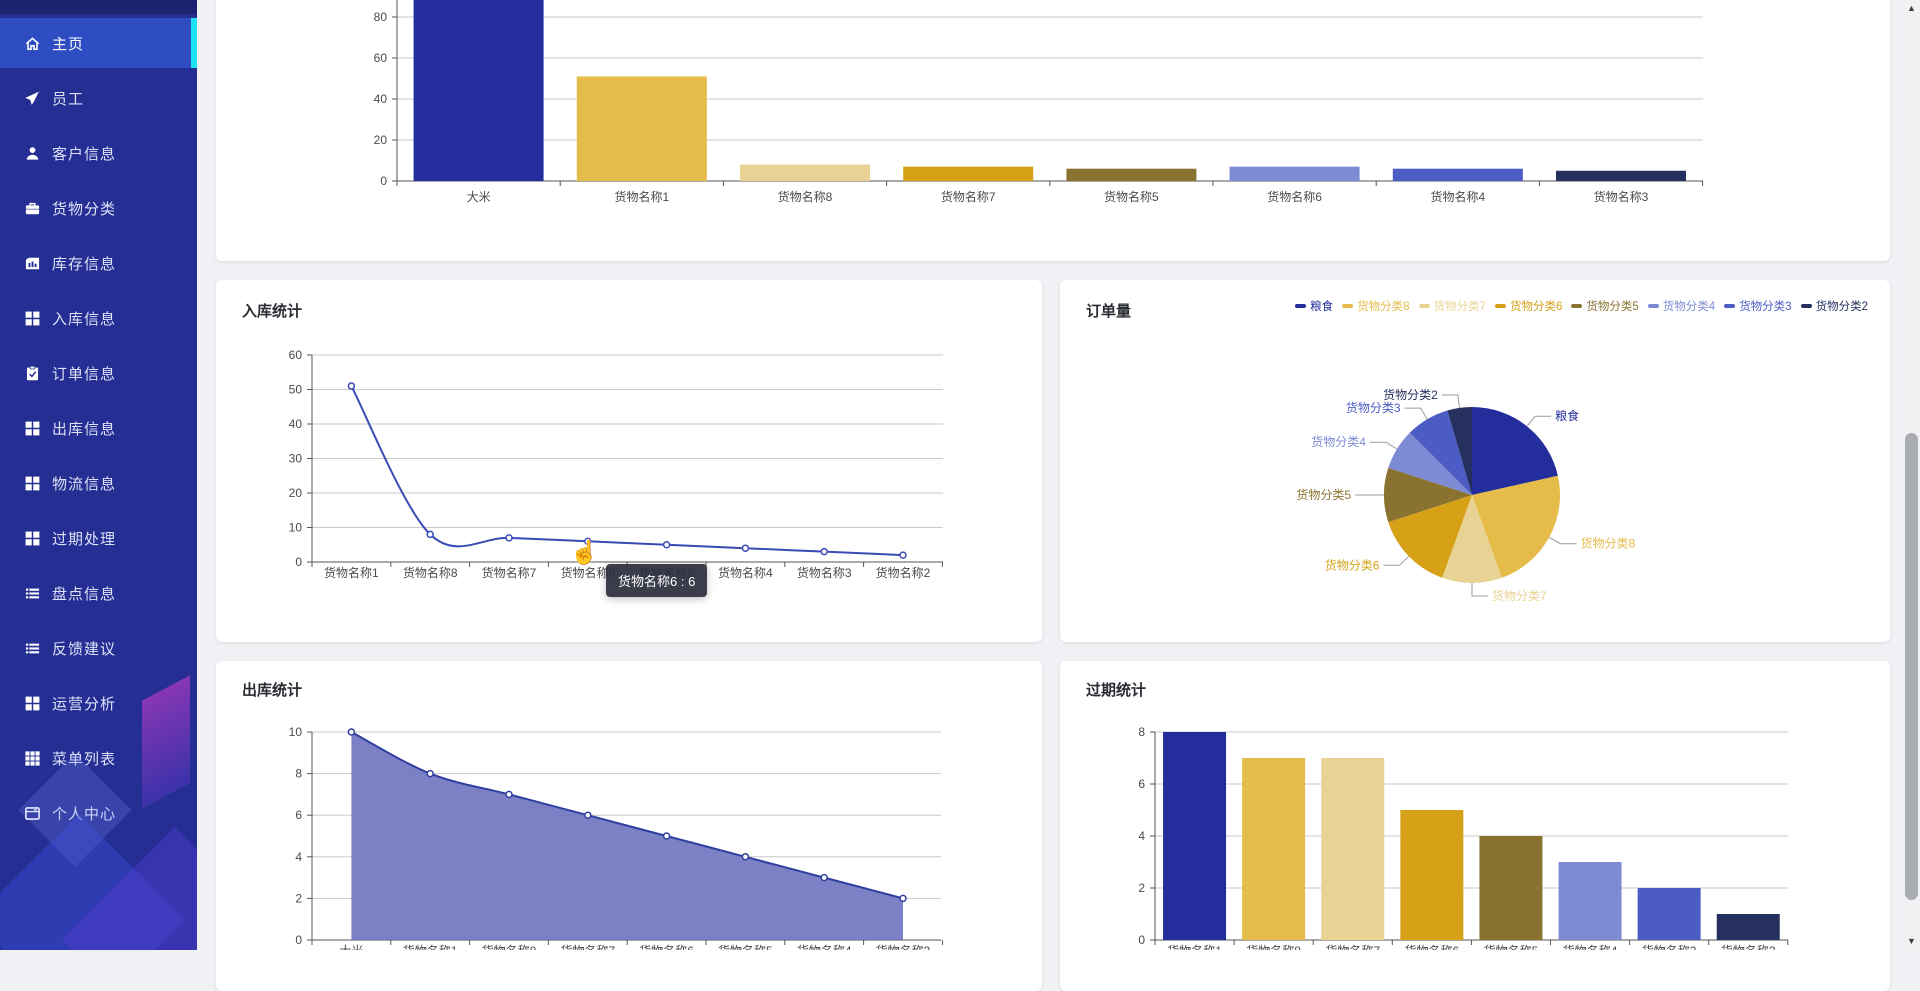  I want to click on sidebar-item-label: 物流信息, so click(84, 484).